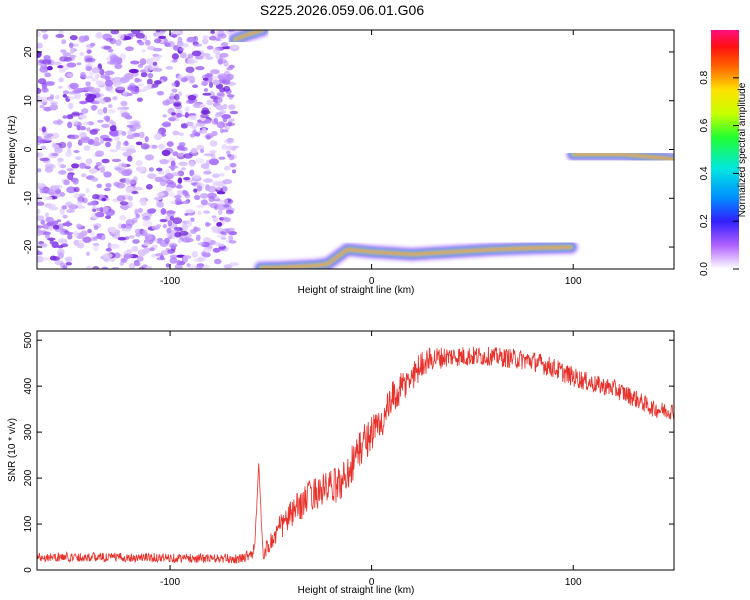  What do you see at coordinates (623, 157) in the screenshot?
I see `spectral-track-band` at bounding box center [623, 157].